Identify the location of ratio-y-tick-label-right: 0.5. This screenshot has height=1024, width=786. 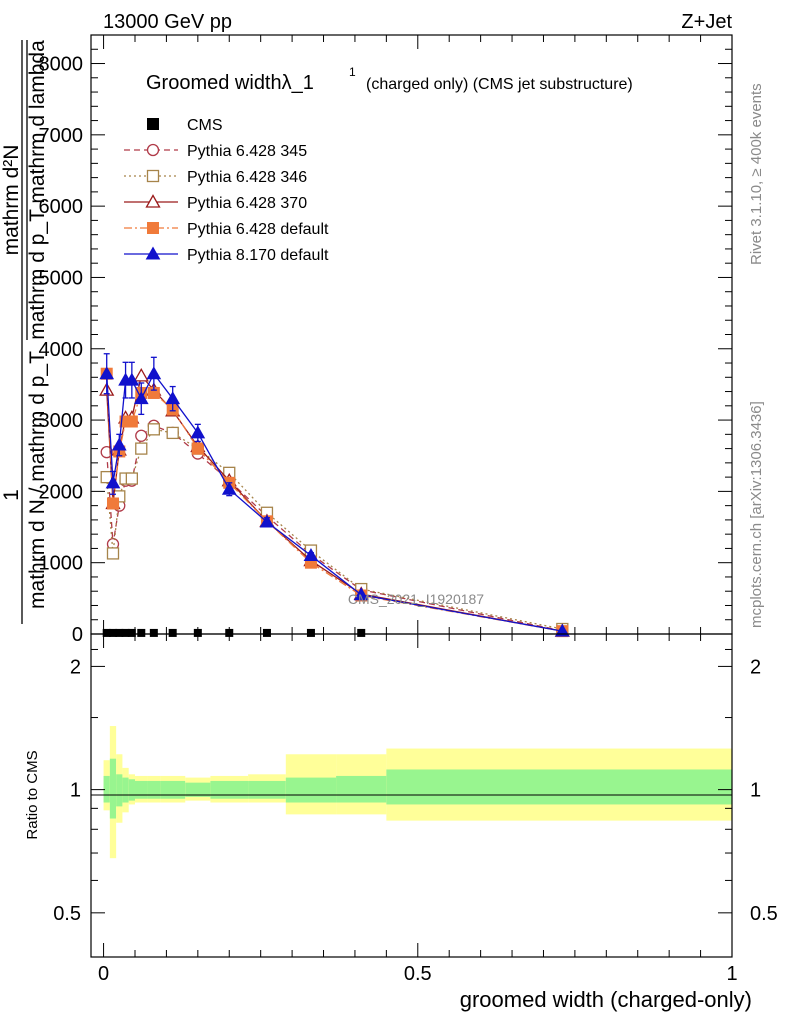
(764, 914).